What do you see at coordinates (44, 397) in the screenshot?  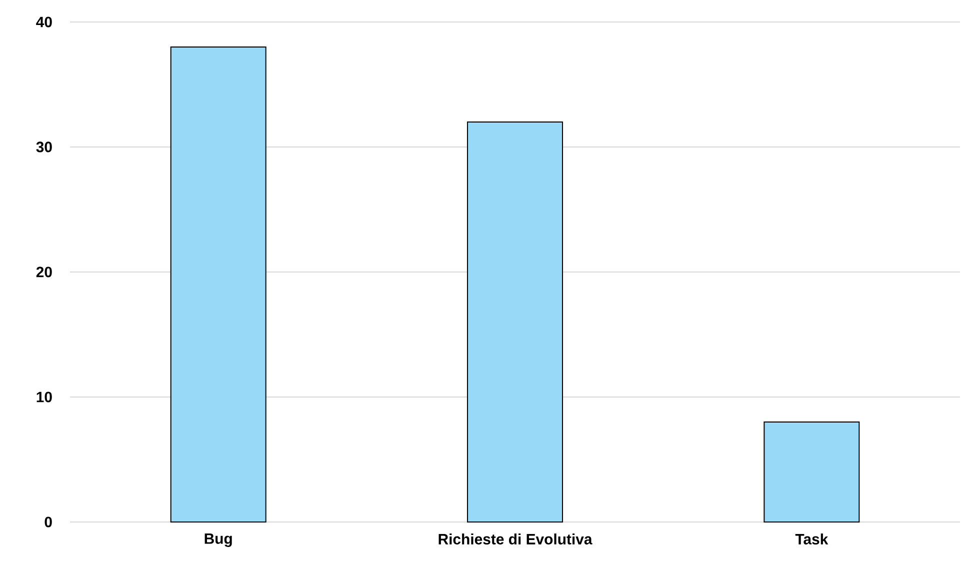 I see `y-tick-label: 10` at bounding box center [44, 397].